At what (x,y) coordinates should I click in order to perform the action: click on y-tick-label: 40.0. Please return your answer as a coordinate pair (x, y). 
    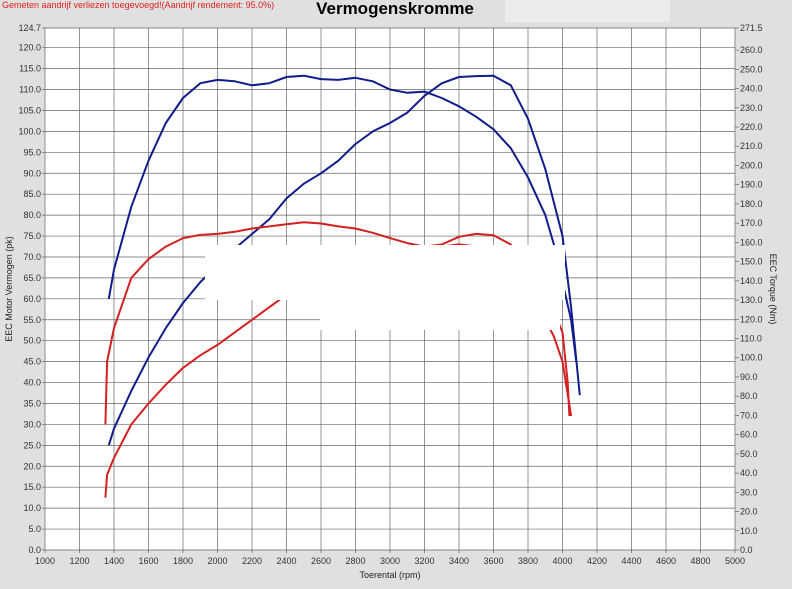
    Looking at the image, I should click on (32, 383).